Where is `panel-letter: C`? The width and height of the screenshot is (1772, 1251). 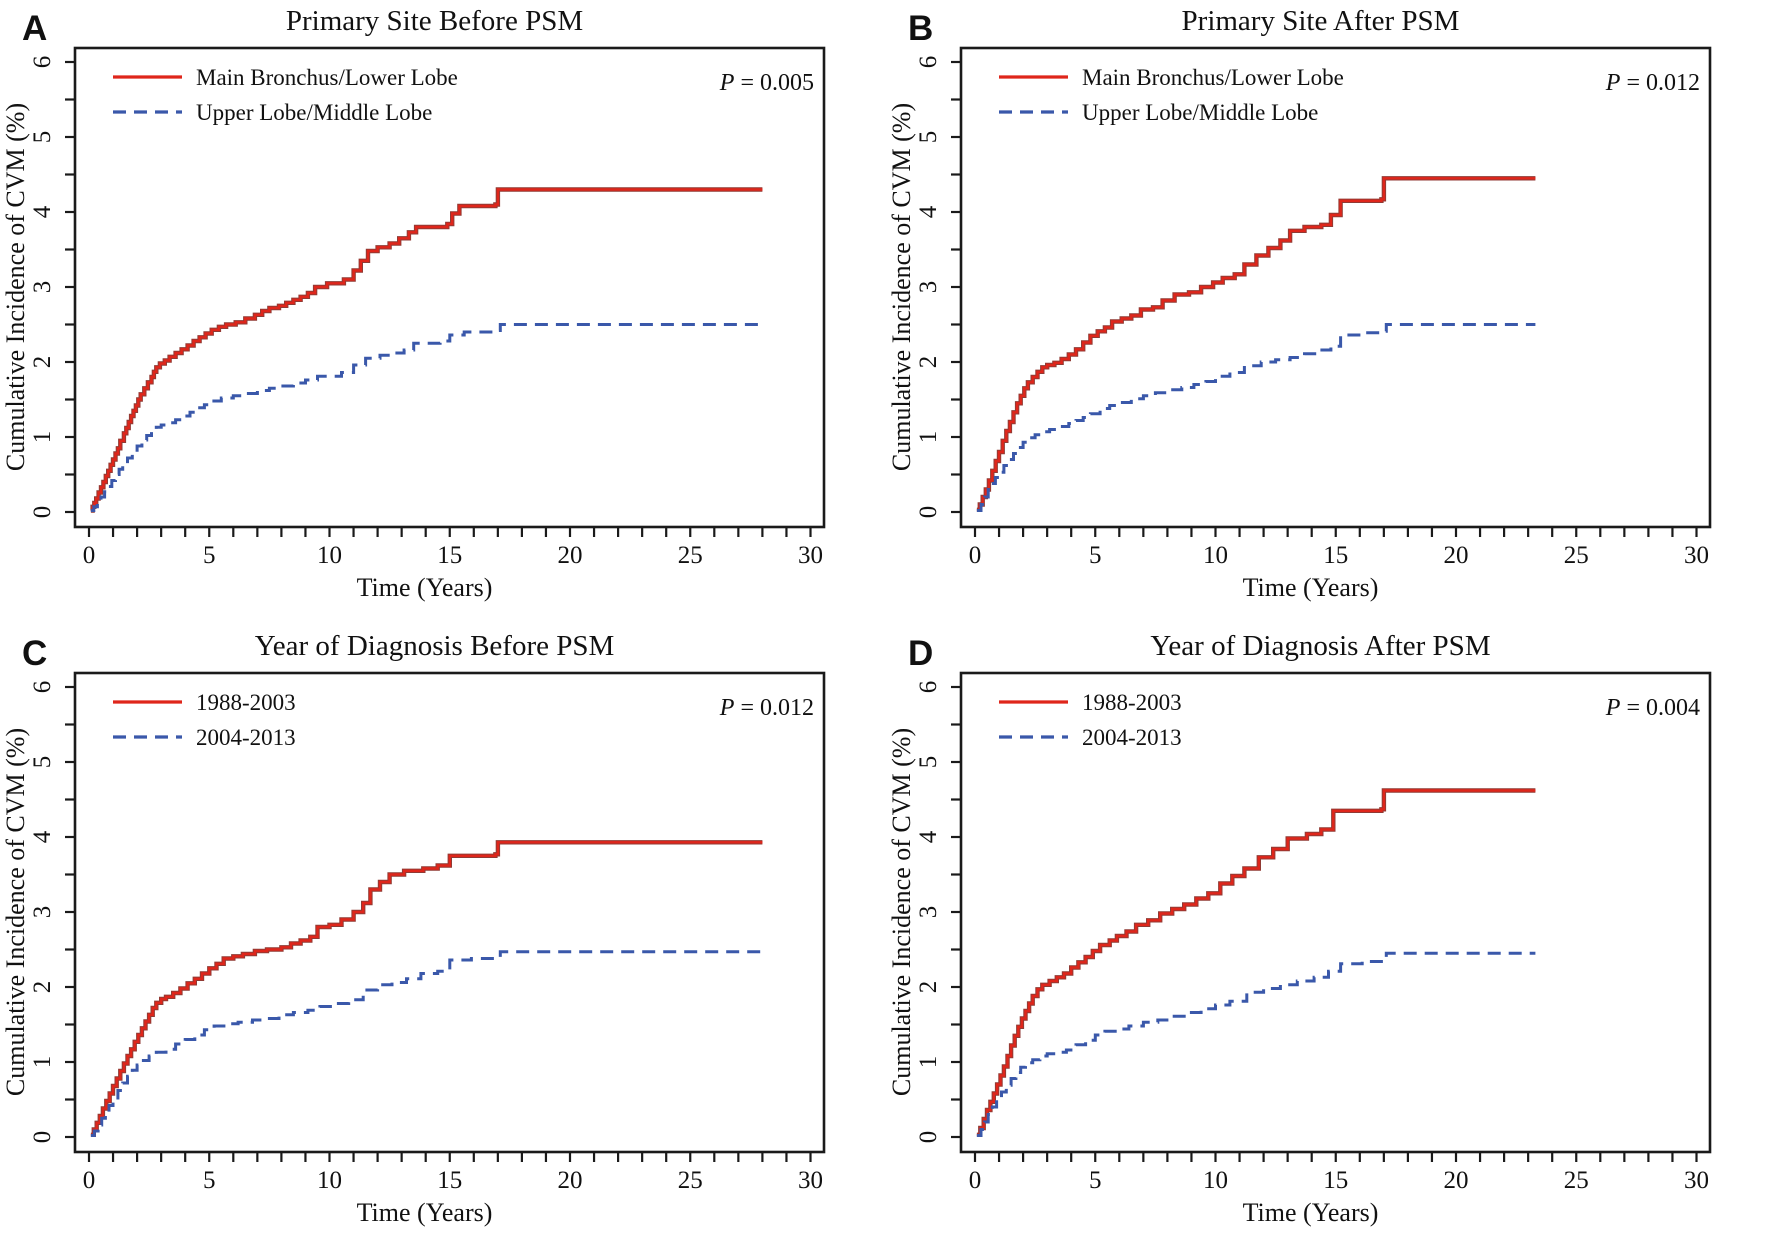
panel-letter: C is located at coordinates (34, 653).